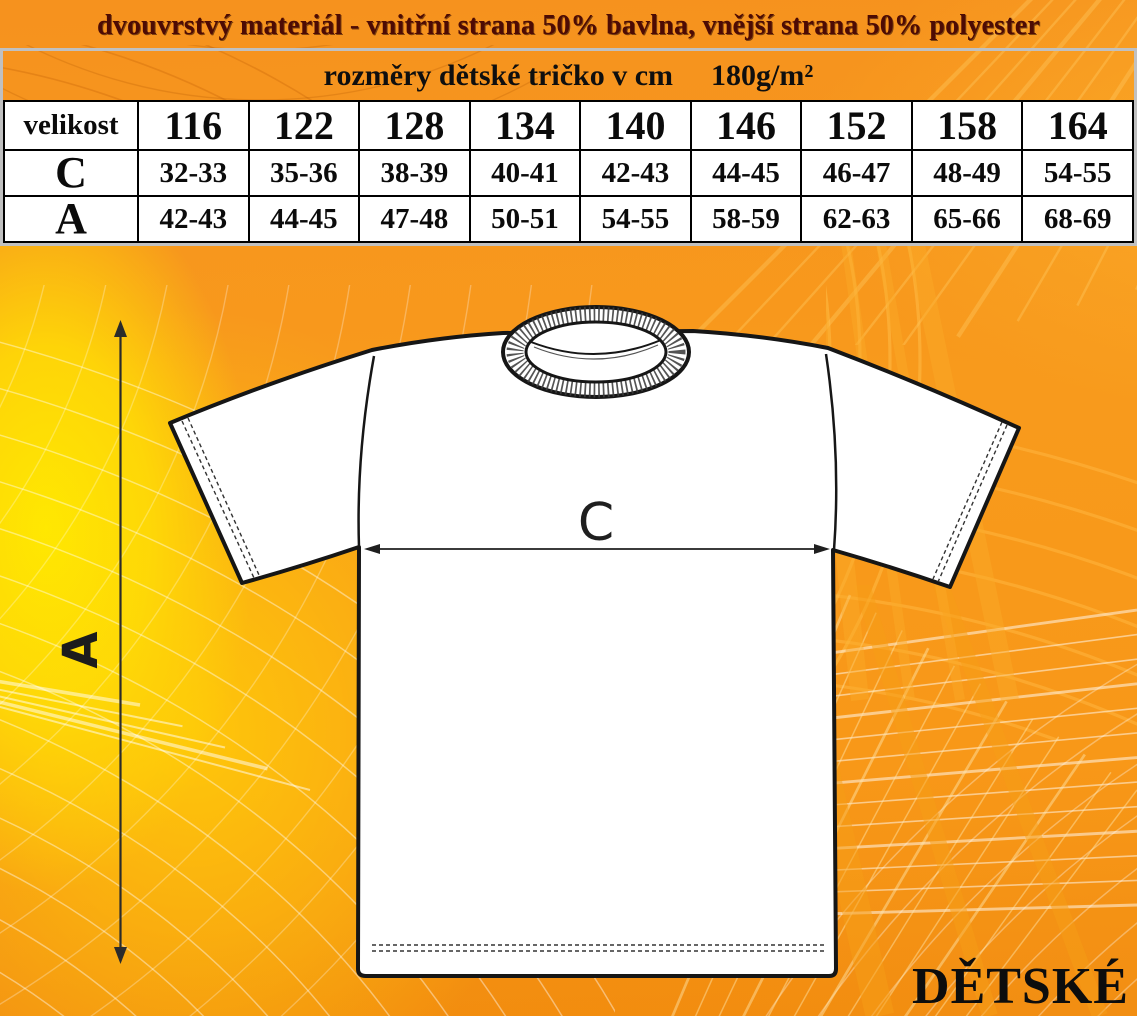 Image resolution: width=1137 pixels, height=1016 pixels. Describe the element at coordinates (304, 173) in the screenshot. I see `c-value-cell: 35-36` at that location.